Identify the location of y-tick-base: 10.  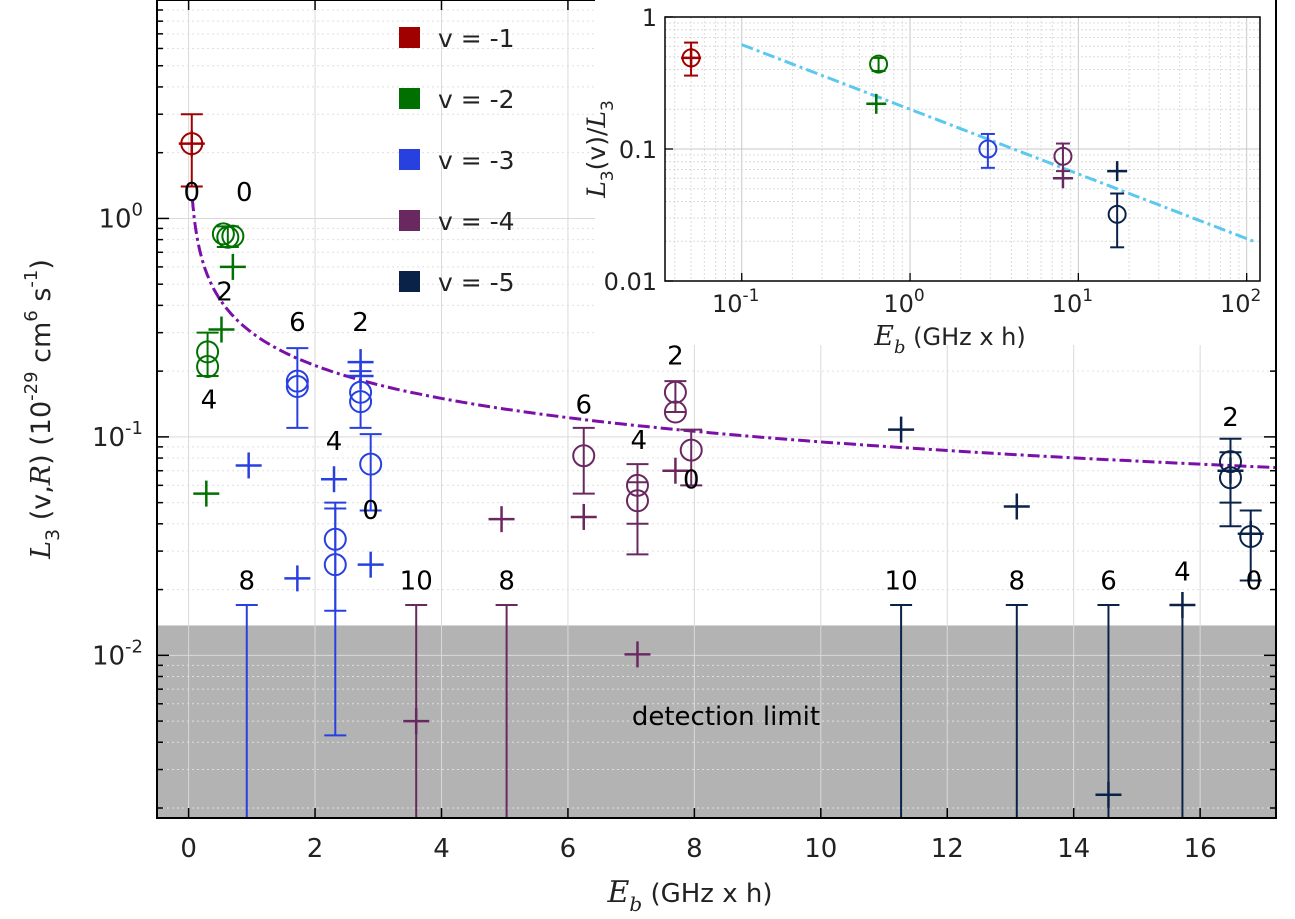
(114, 219).